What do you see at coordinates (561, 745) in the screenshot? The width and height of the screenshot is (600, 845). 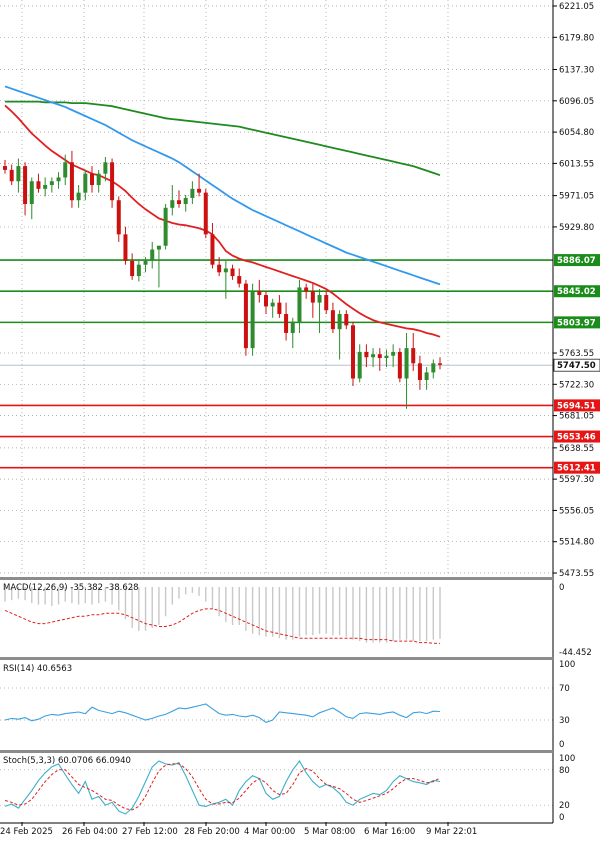 I see `rsi-tick-label: 0` at bounding box center [561, 745].